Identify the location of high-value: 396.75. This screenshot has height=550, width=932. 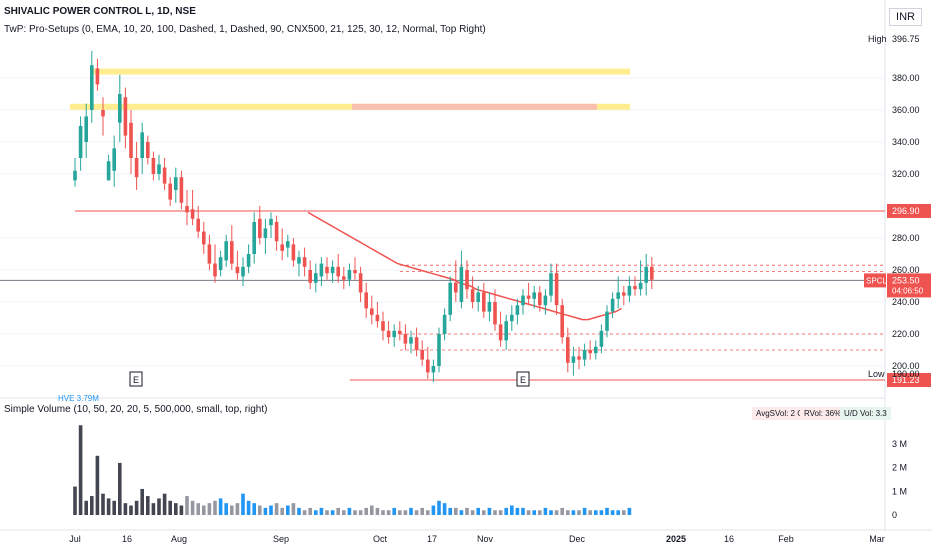
(906, 39).